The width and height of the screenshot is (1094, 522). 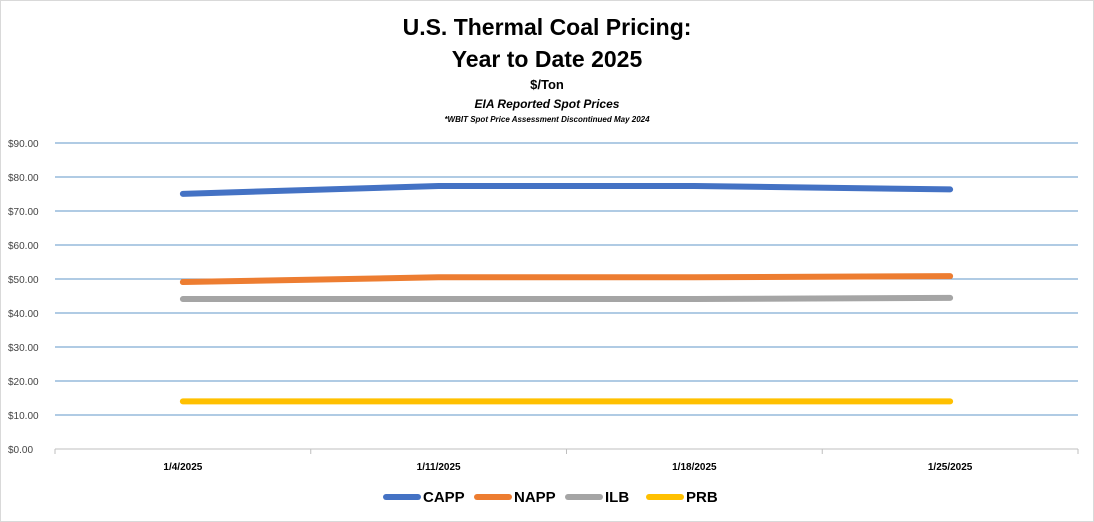 I want to click on y-tick-label: $30.00, so click(x=23, y=348).